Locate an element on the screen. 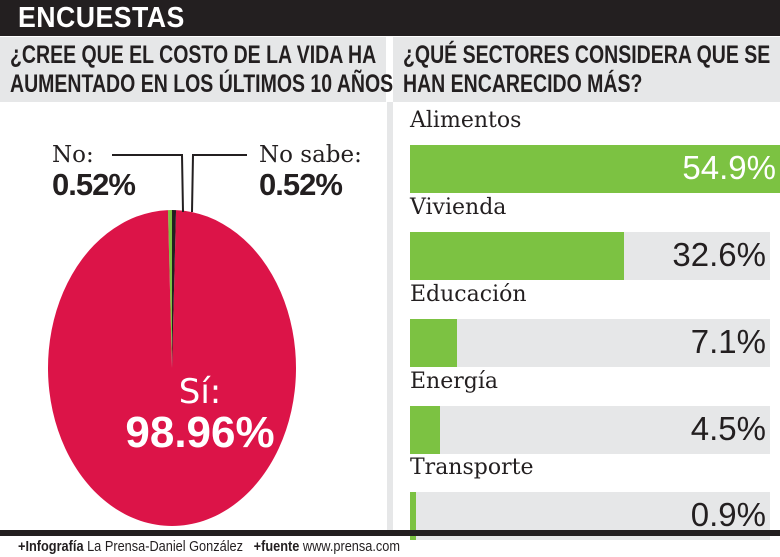 This screenshot has width=780, height=557. bar-track: 32.6% is located at coordinates (590, 256).